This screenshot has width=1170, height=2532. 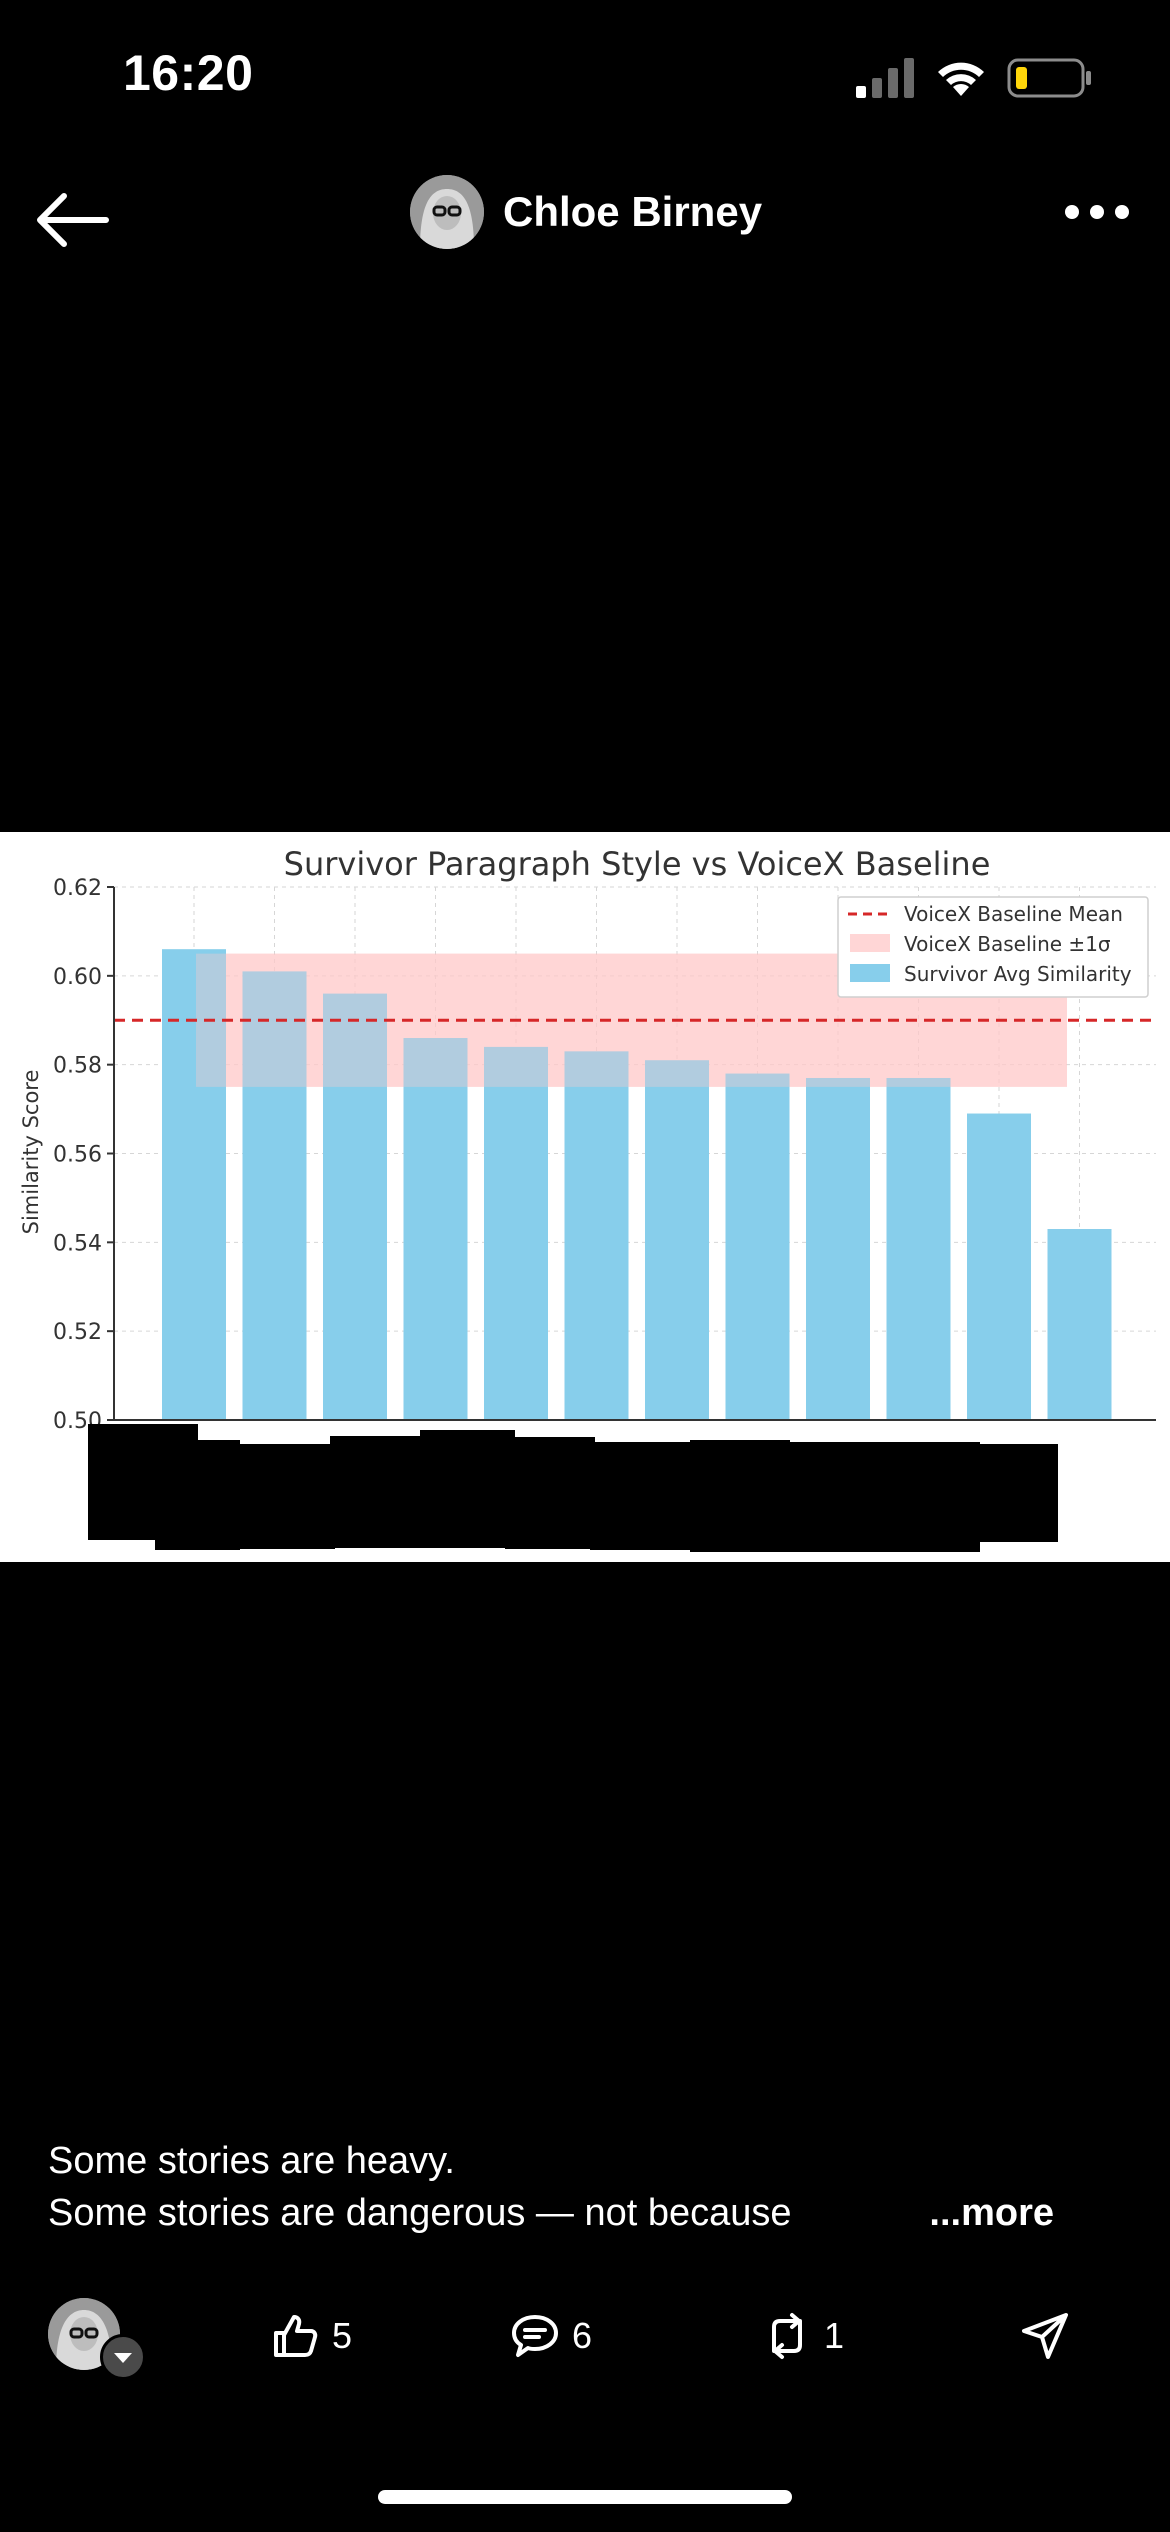 I want to click on y-tick-label: 0.56, so click(x=77, y=1155).